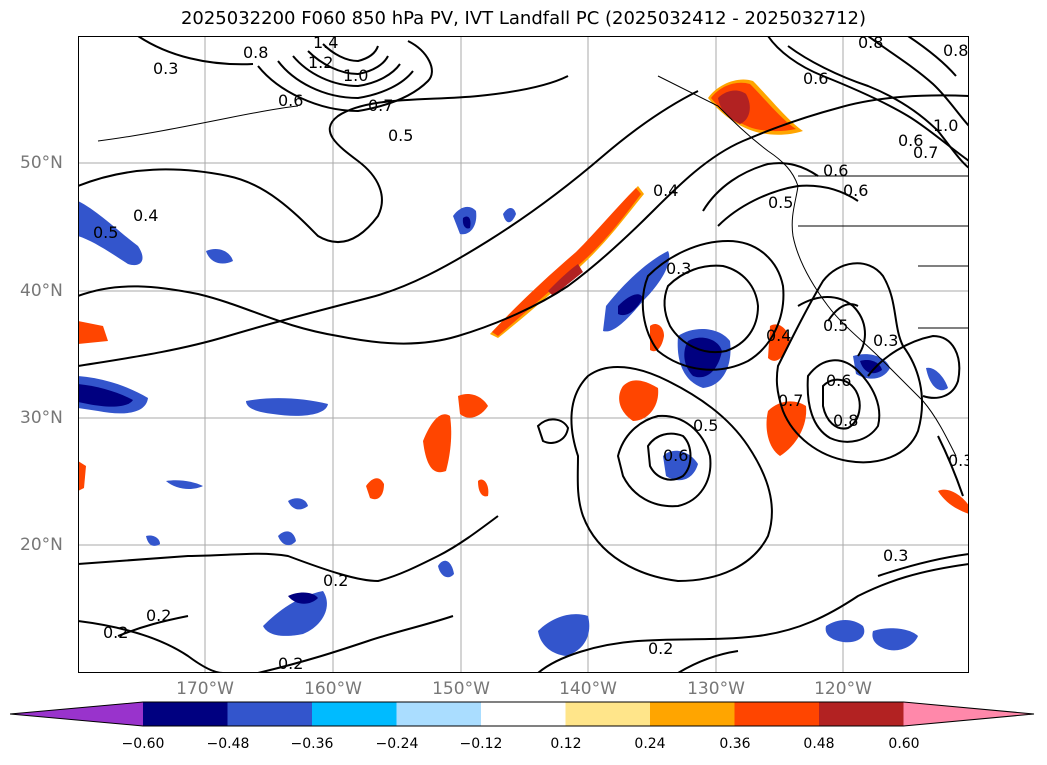  What do you see at coordinates (325, 44) in the screenshot?
I see `svg-text: 1.4` at bounding box center [325, 44].